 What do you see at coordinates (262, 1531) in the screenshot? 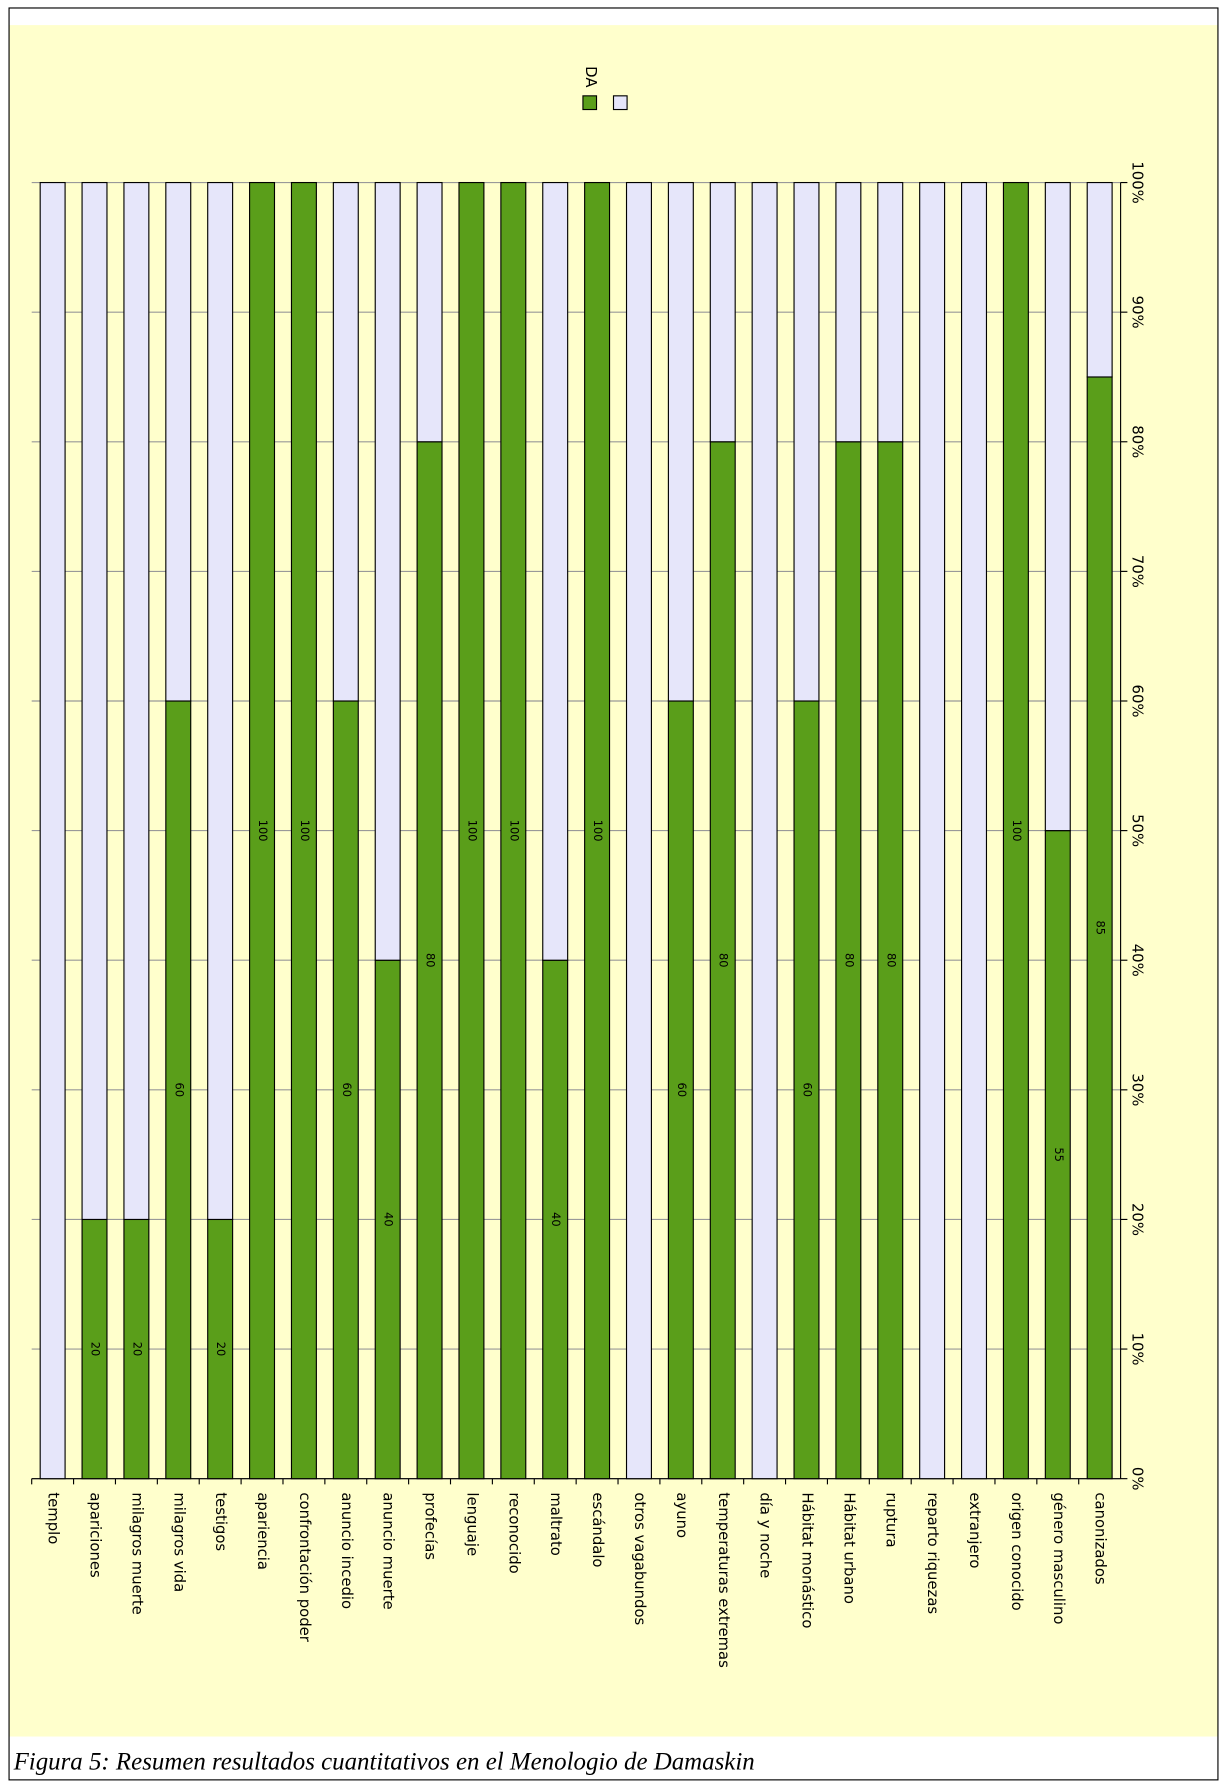
I see `x-tick-label: apariencia` at bounding box center [262, 1531].